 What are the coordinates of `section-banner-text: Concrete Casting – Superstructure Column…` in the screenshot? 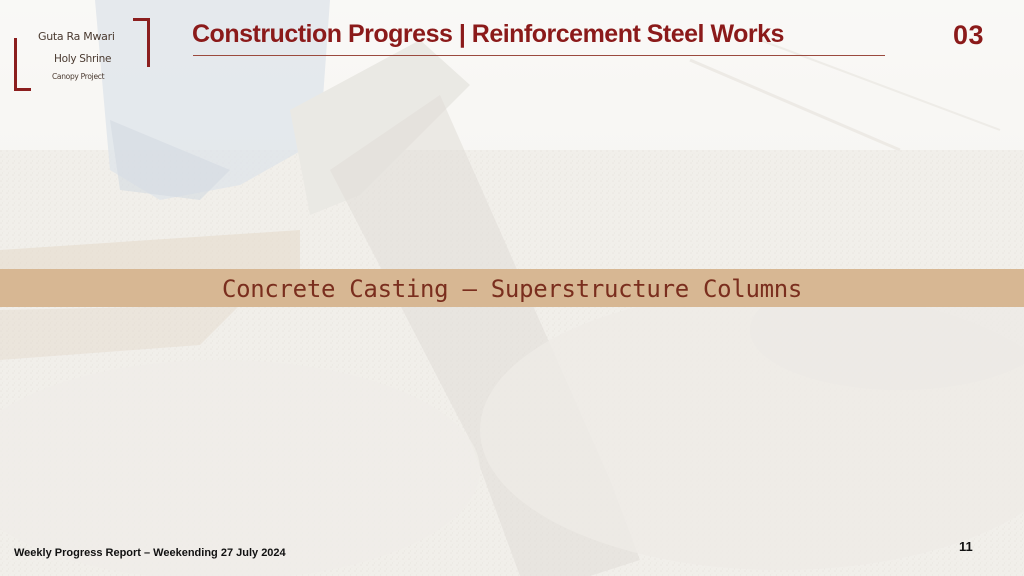 It's located at (512, 289).